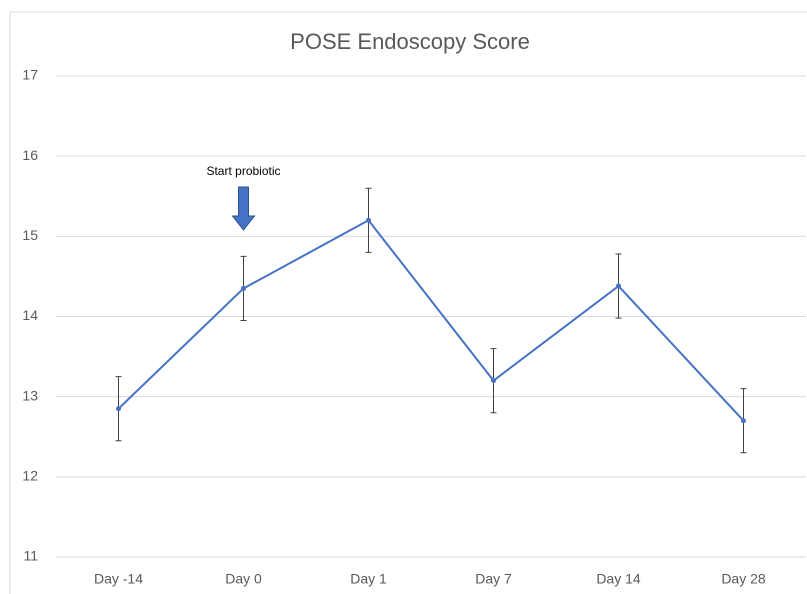 This screenshot has height=594, width=807. I want to click on annotation: Start probiotic, so click(243, 171).